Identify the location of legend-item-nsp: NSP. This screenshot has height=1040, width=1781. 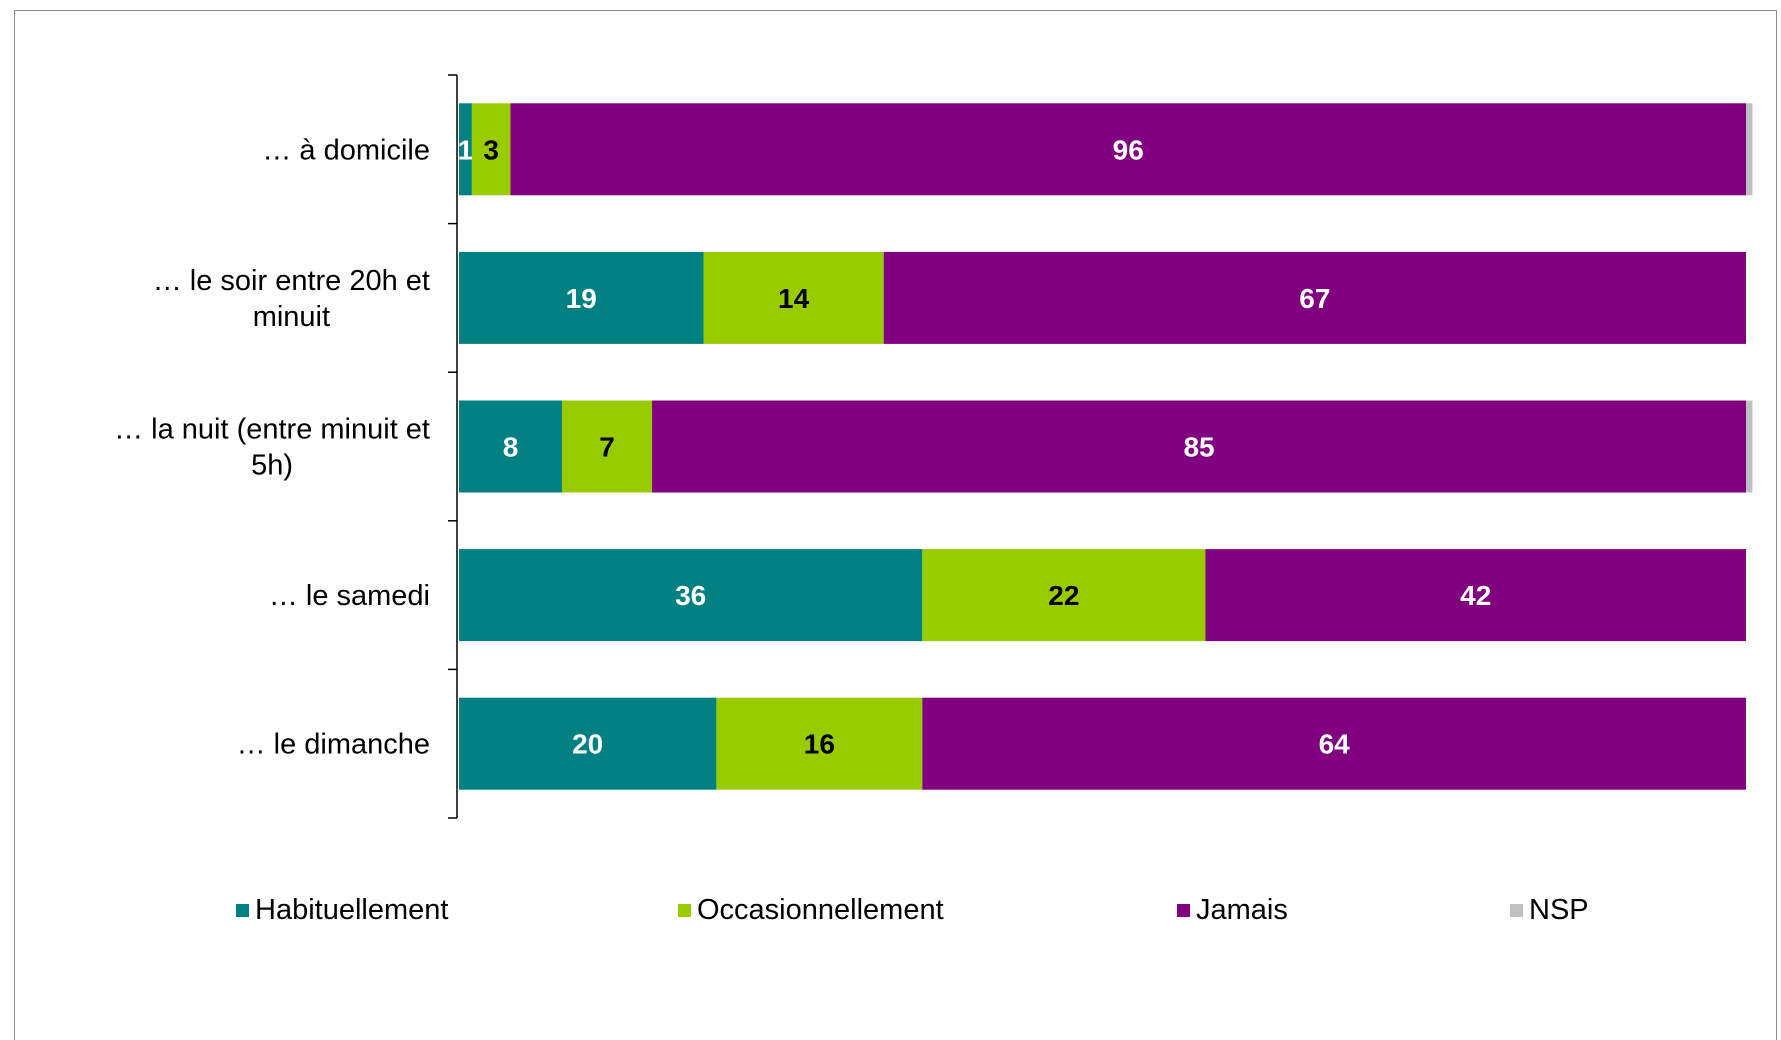
(1549, 910).